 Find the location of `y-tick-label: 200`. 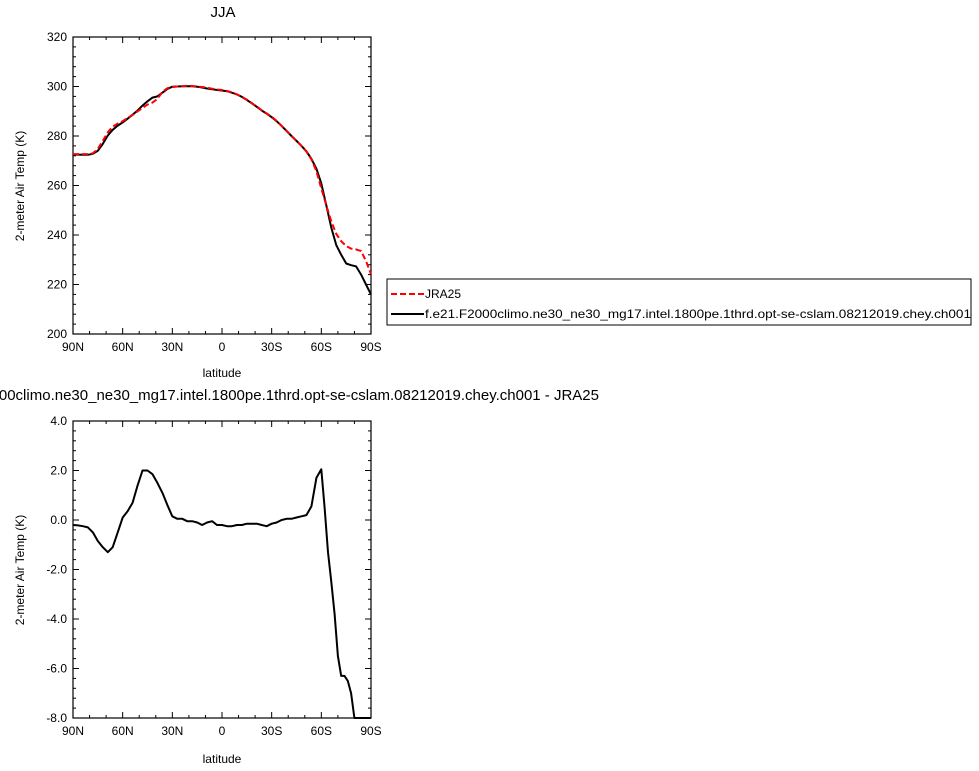

y-tick-label: 200 is located at coordinates (57, 334).